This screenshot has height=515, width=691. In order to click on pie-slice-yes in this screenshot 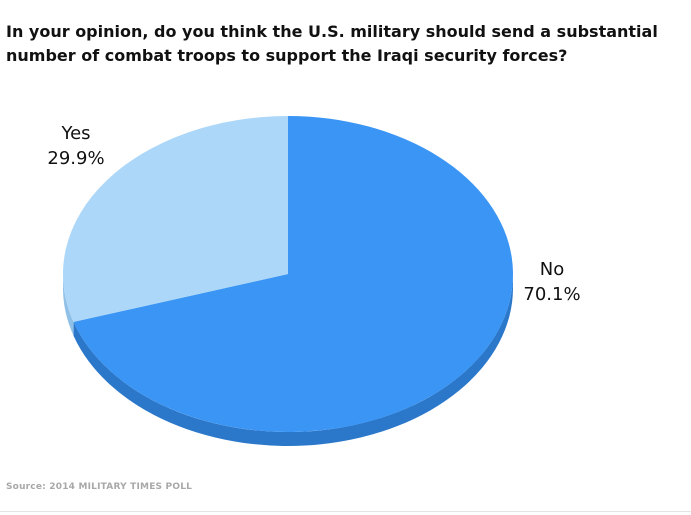, I will do `click(175, 219)`.